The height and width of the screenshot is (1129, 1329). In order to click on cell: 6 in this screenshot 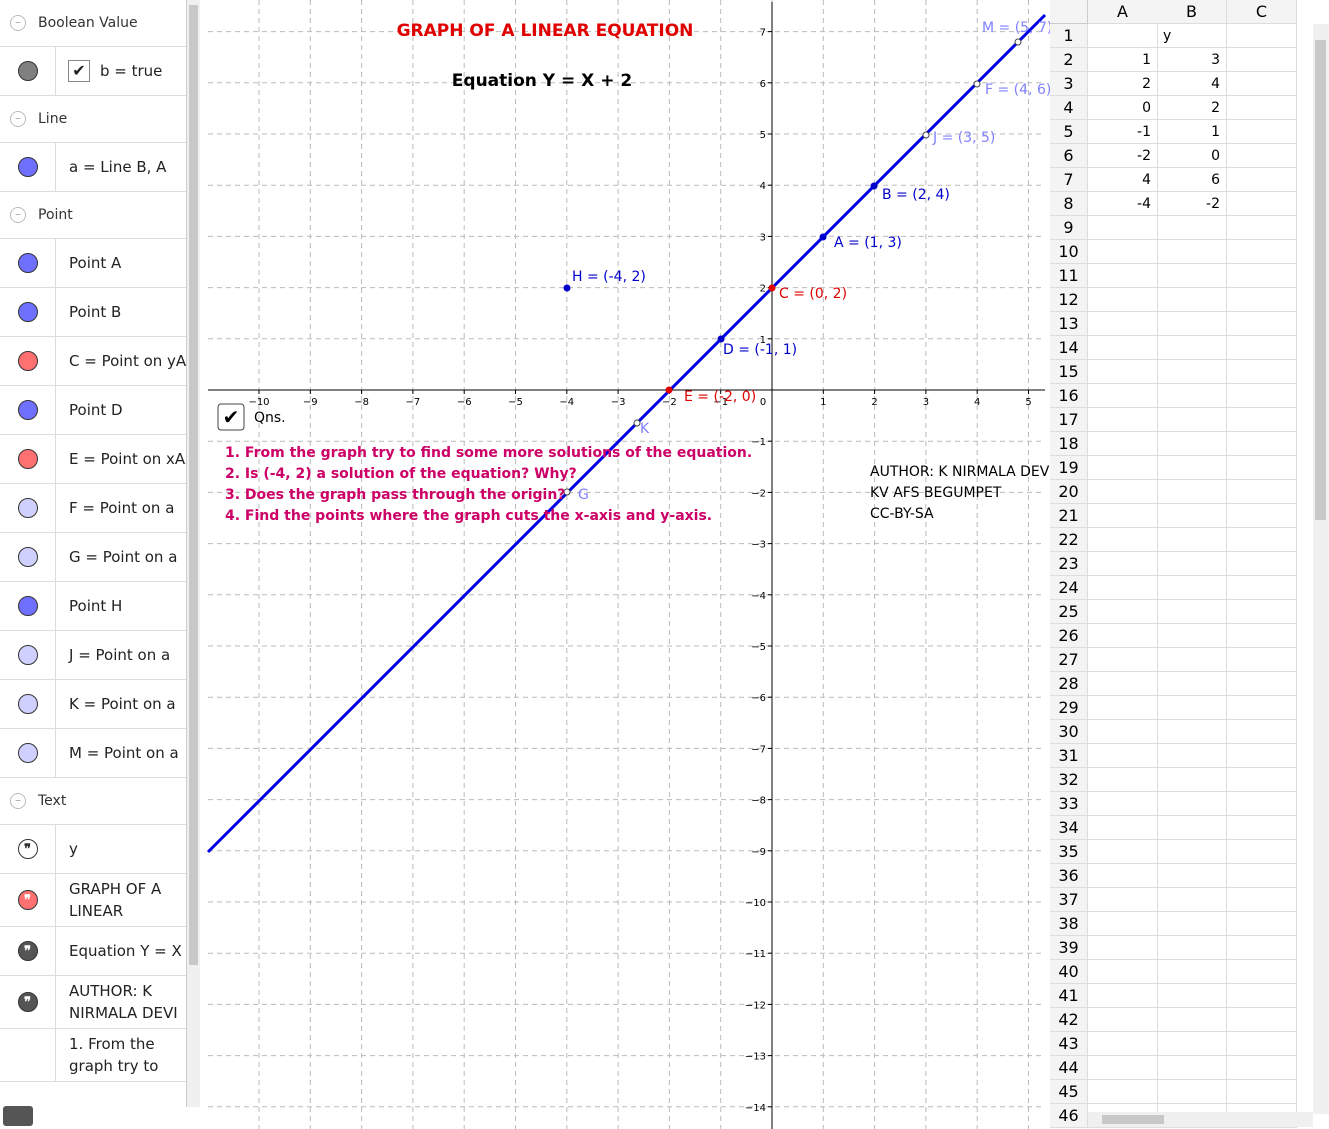, I will do `click(1192, 180)`.